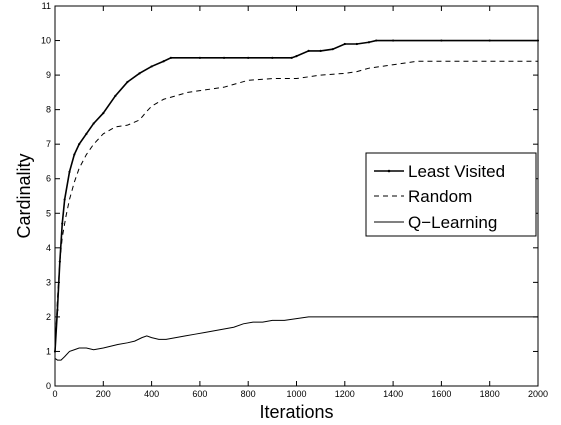 This screenshot has height=425, width=561. I want to click on y-tick-label: 1, so click(48, 351).